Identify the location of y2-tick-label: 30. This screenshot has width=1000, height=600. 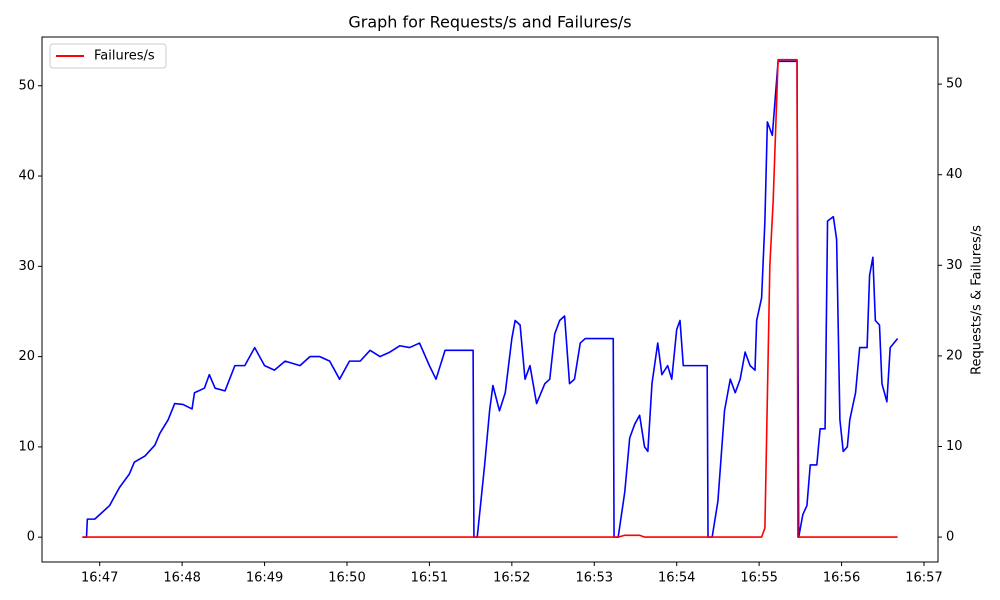
(954, 265).